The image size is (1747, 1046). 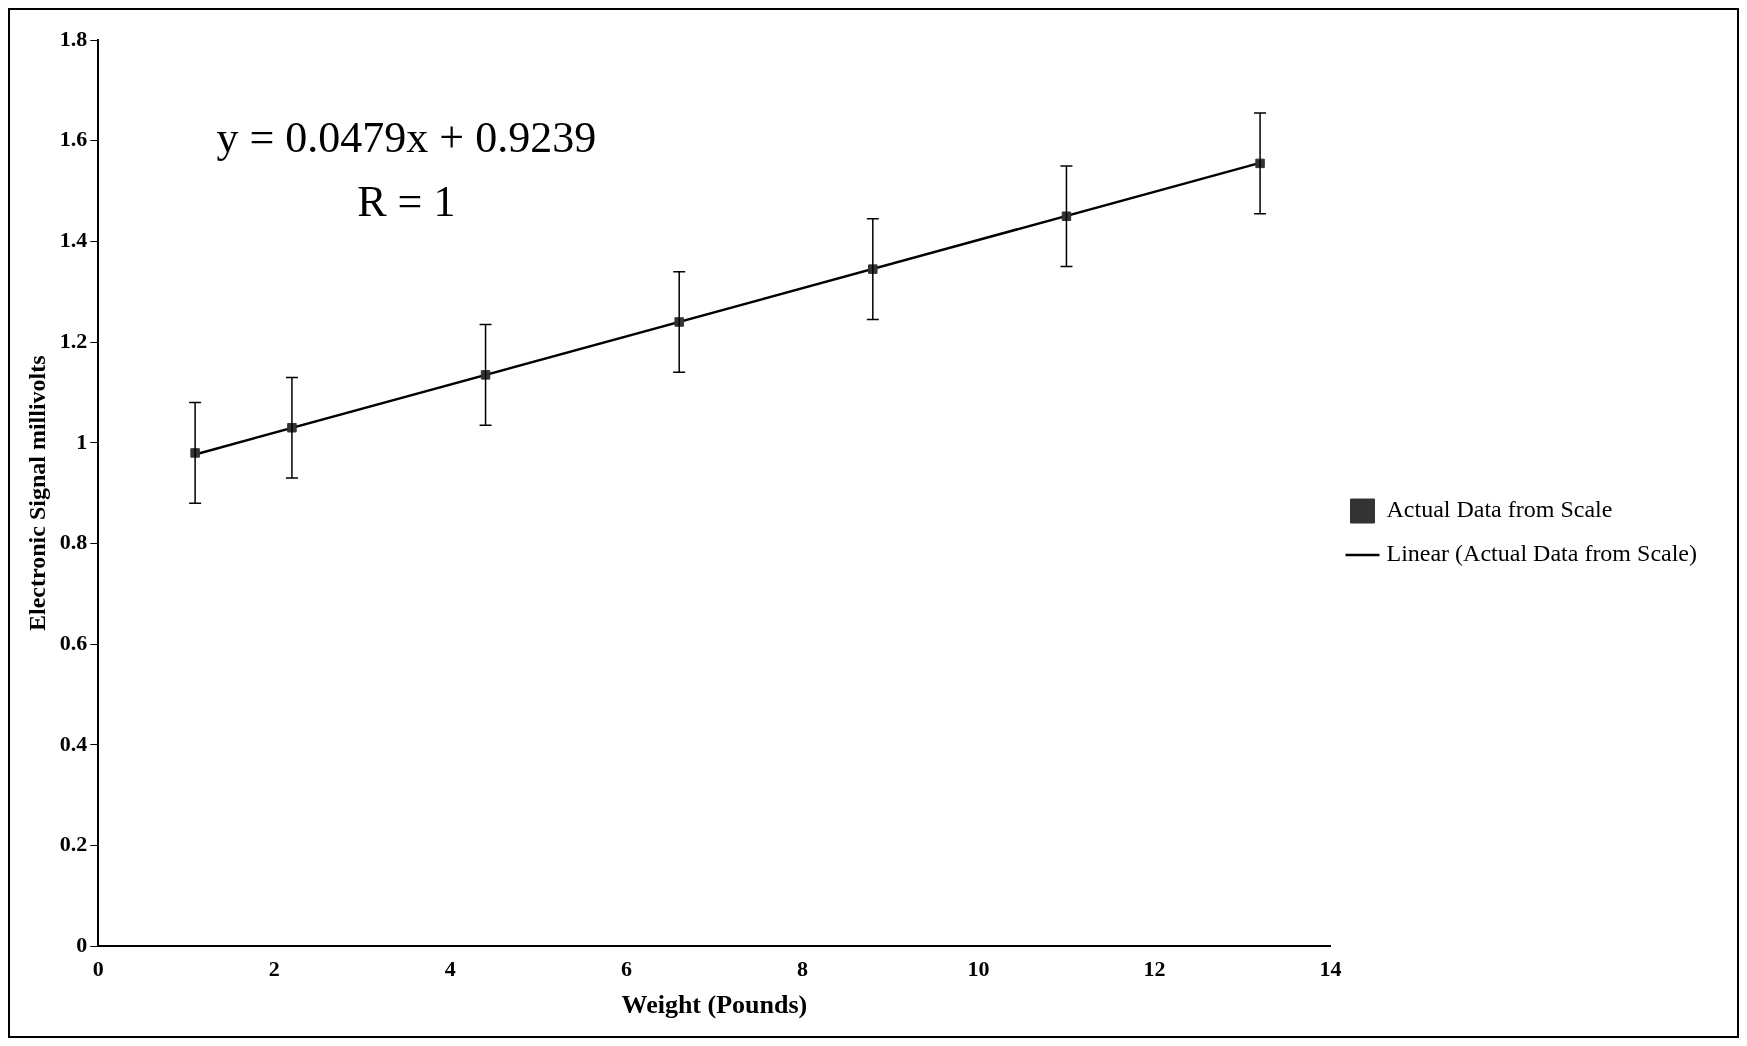 What do you see at coordinates (450, 969) in the screenshot?
I see `x-tick-label: 4` at bounding box center [450, 969].